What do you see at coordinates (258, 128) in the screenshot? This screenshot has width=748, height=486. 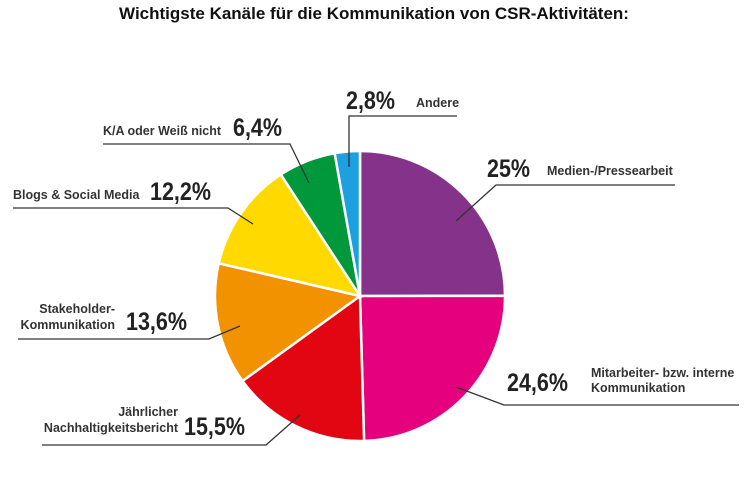 I see `pct-label-ka: 6,4%` at bounding box center [258, 128].